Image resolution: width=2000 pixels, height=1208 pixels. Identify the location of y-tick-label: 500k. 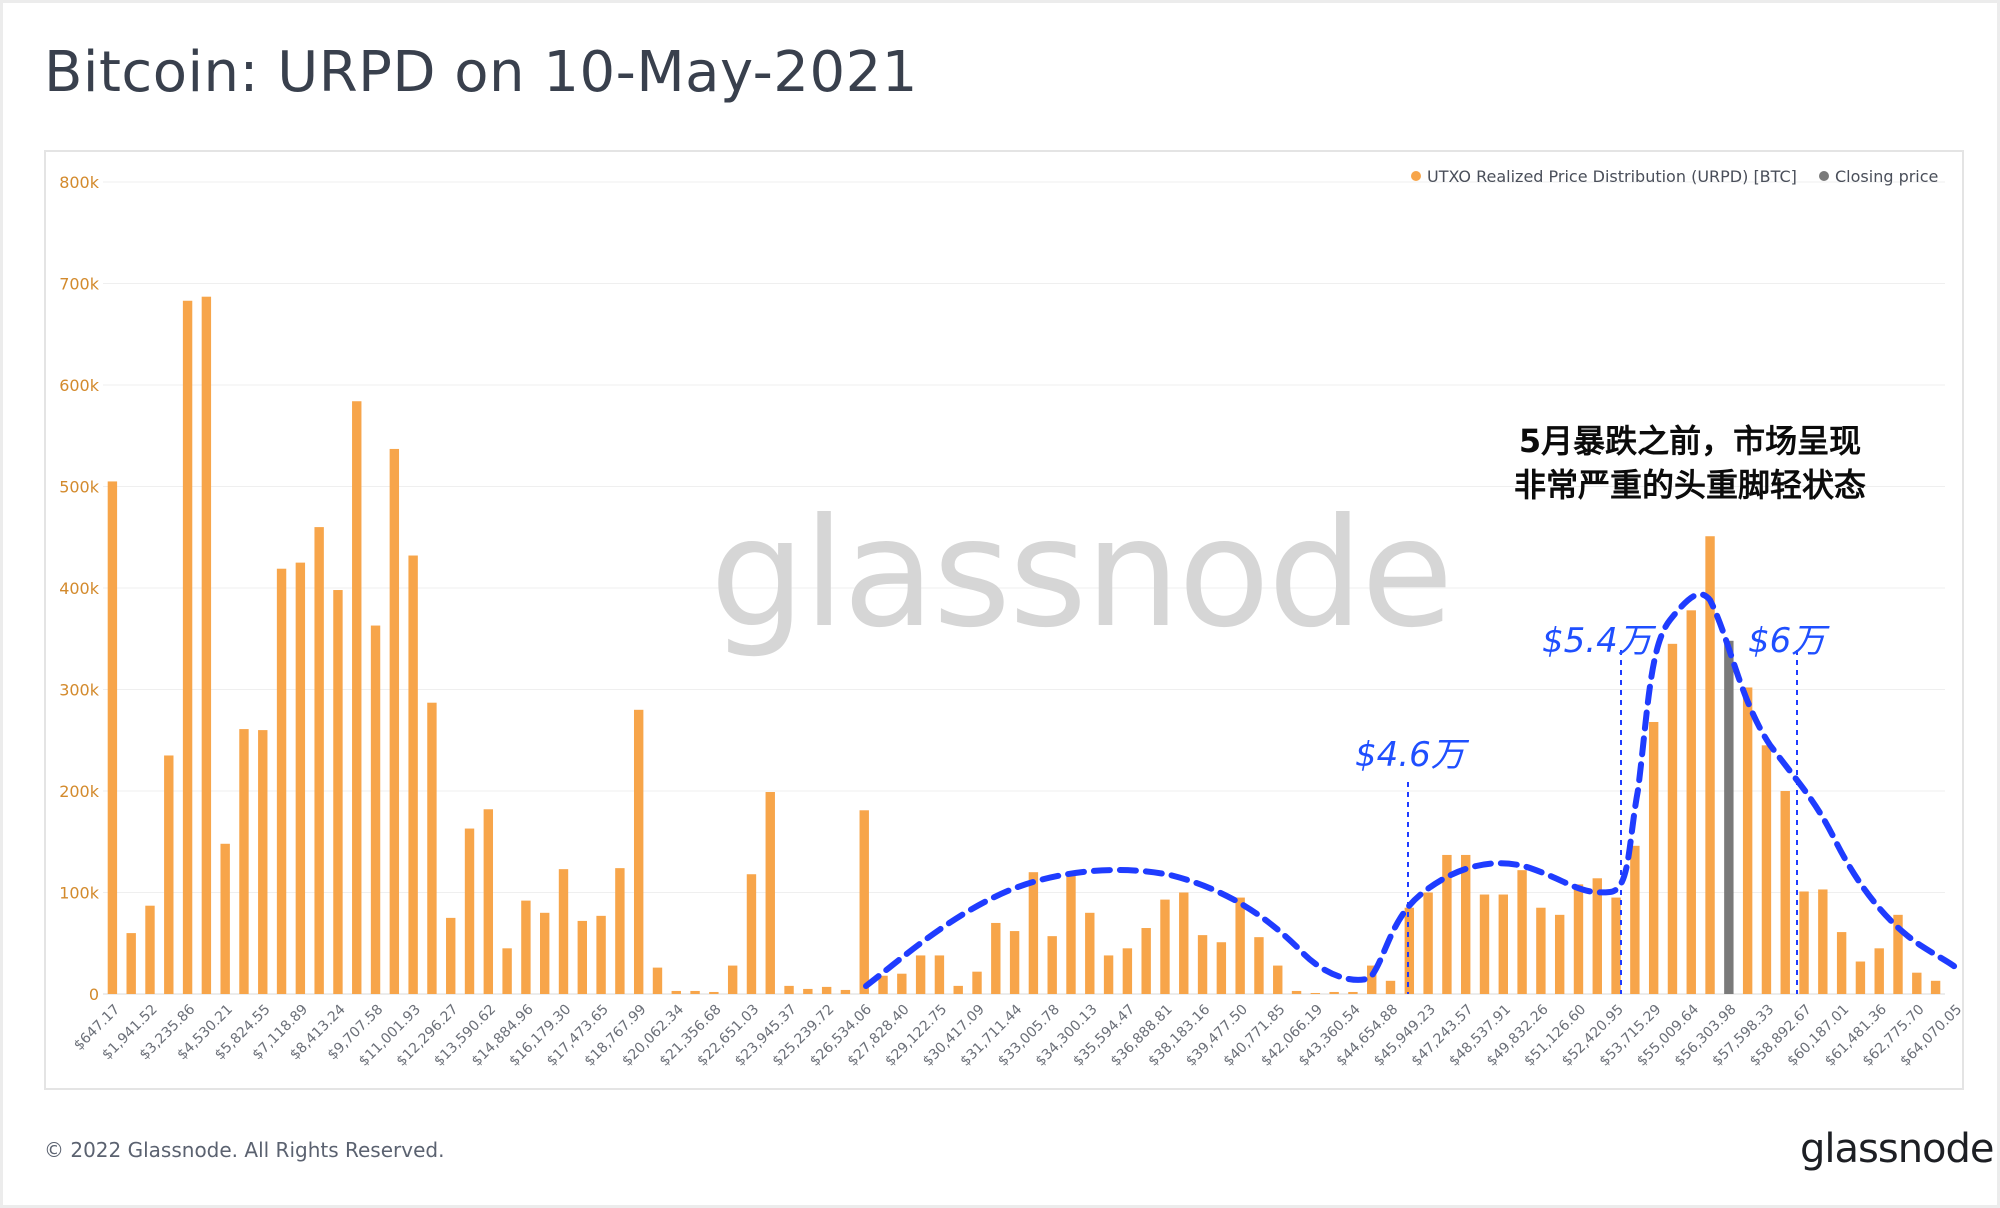
(79, 487).